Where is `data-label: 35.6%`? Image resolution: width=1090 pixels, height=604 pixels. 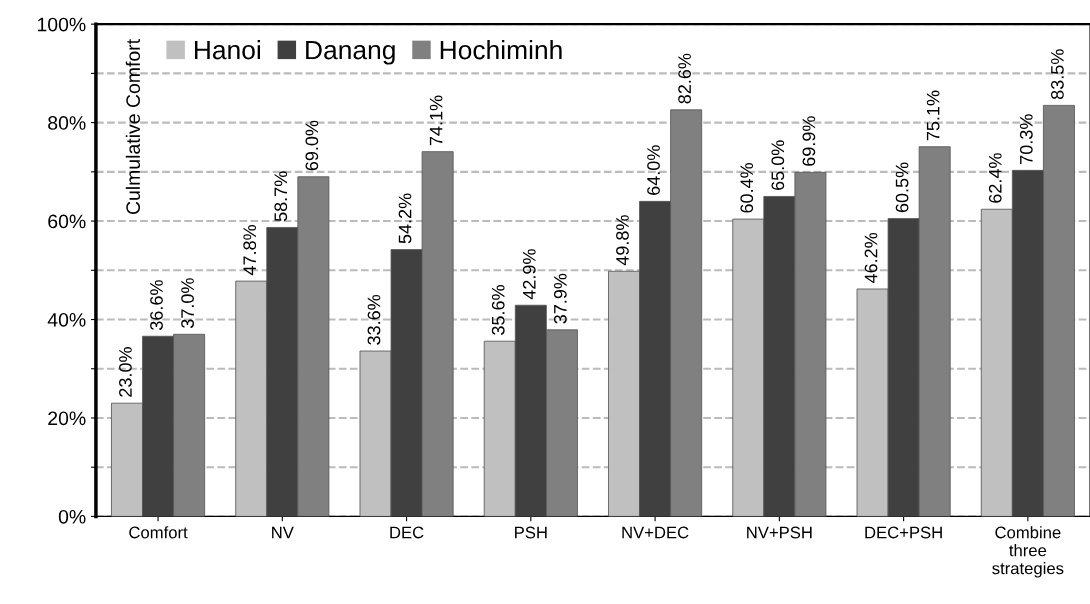
data-label: 35.6% is located at coordinates (498, 310).